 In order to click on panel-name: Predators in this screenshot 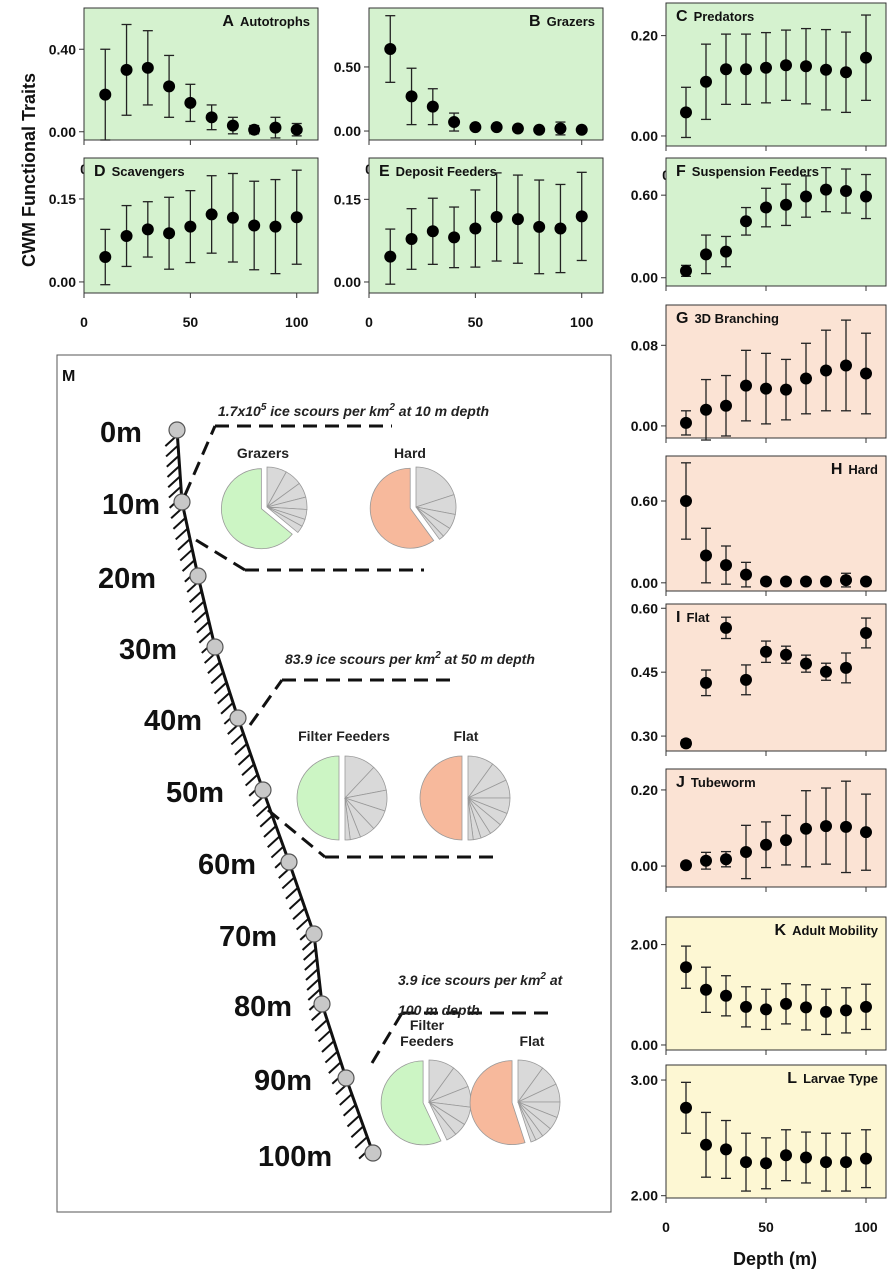, I will do `click(724, 16)`.